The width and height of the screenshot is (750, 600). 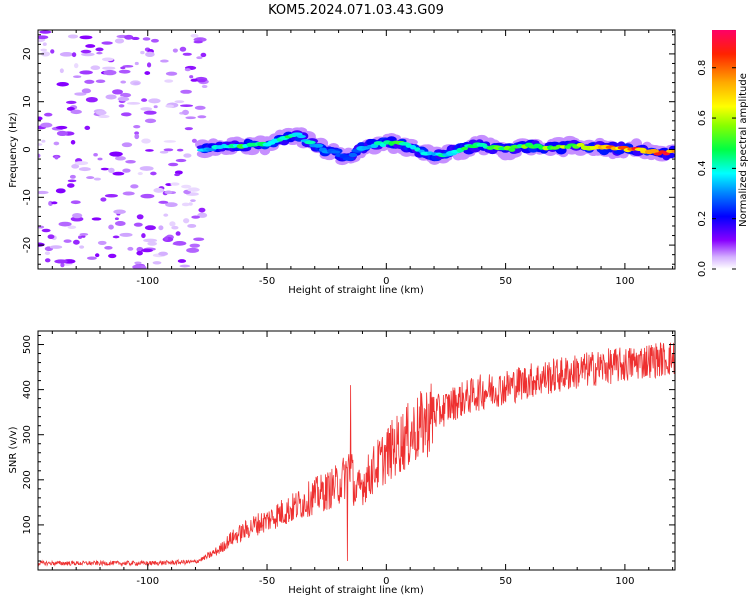 What do you see at coordinates (27, 101) in the screenshot?
I see `y-tick-label: 10` at bounding box center [27, 101].